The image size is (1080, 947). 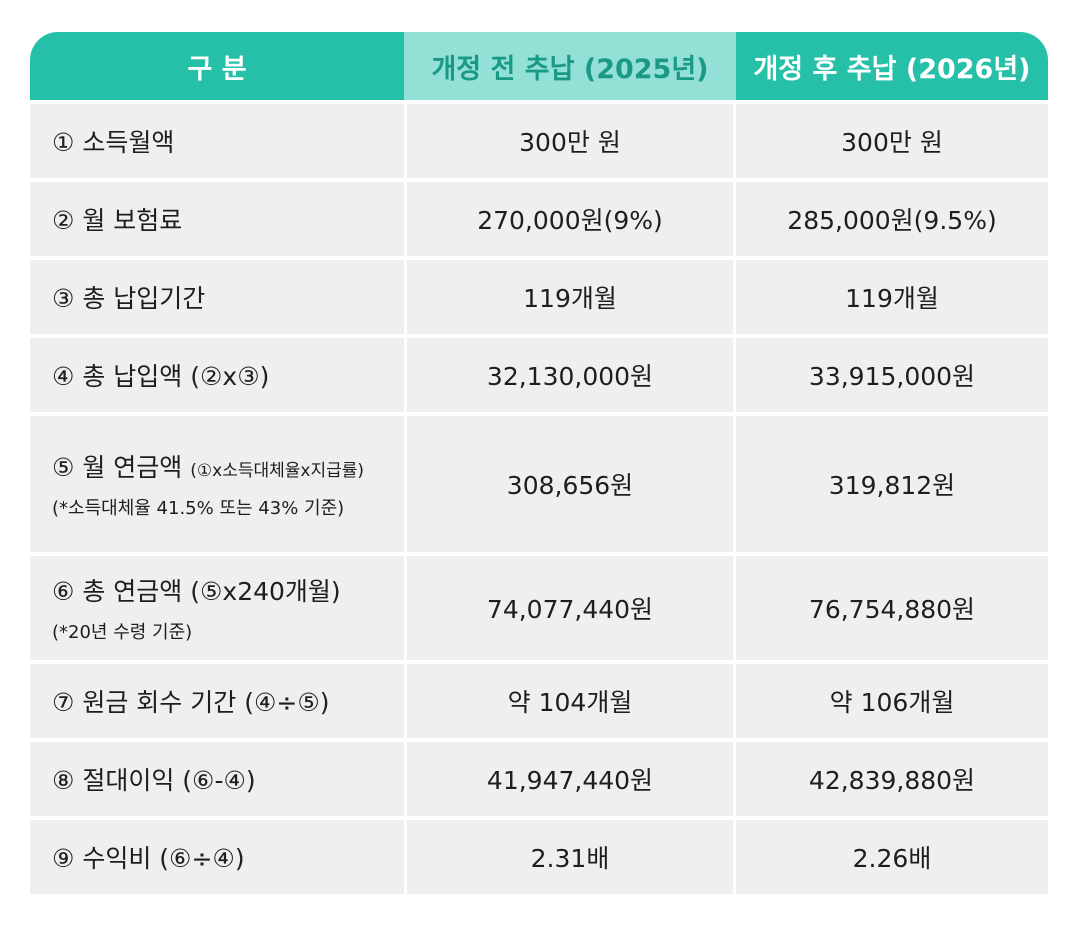 I want to click on row-value-after: 76,754,880원, so click(x=892, y=609).